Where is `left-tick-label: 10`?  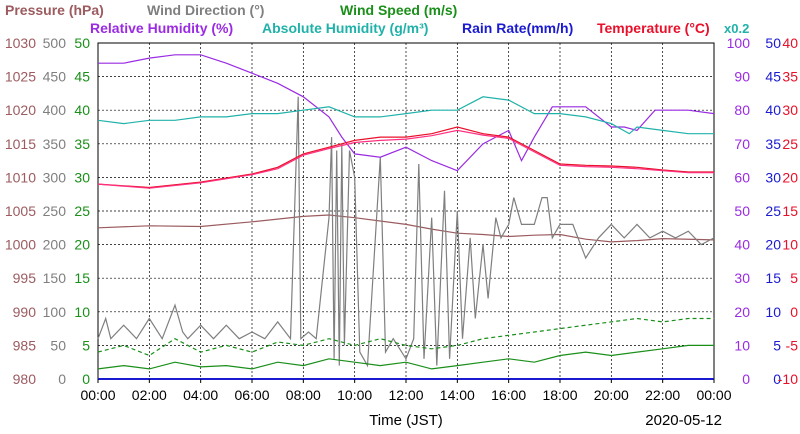 left-tick-label: 10 is located at coordinates (82, 312).